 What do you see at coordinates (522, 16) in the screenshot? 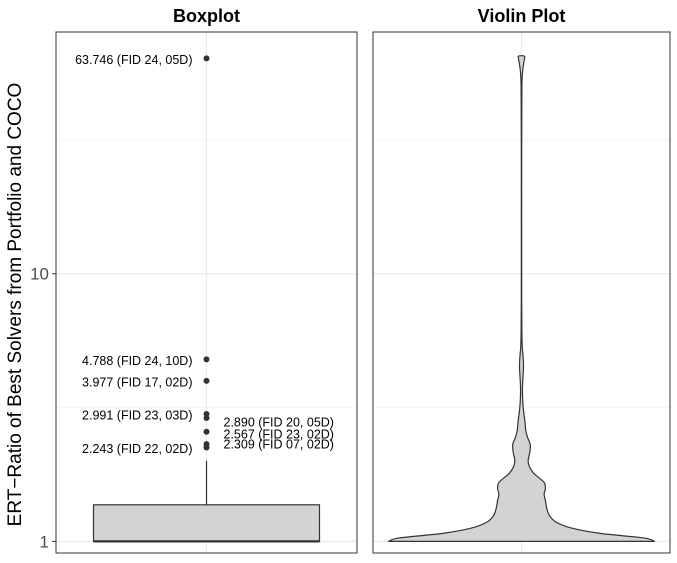
I see `violin-title: Violin Plot` at bounding box center [522, 16].